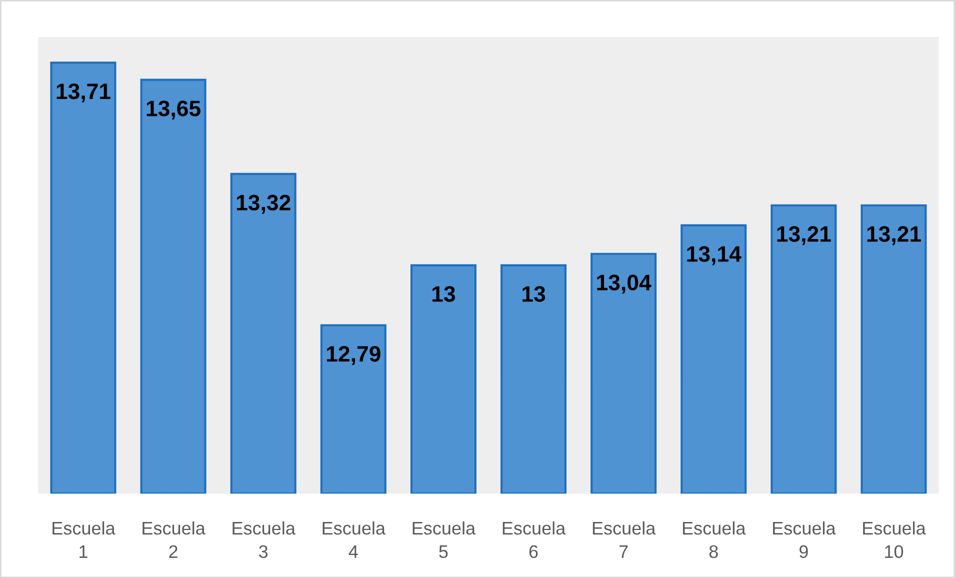  I want to click on x-tick-label: Escuela 8, so click(714, 539).